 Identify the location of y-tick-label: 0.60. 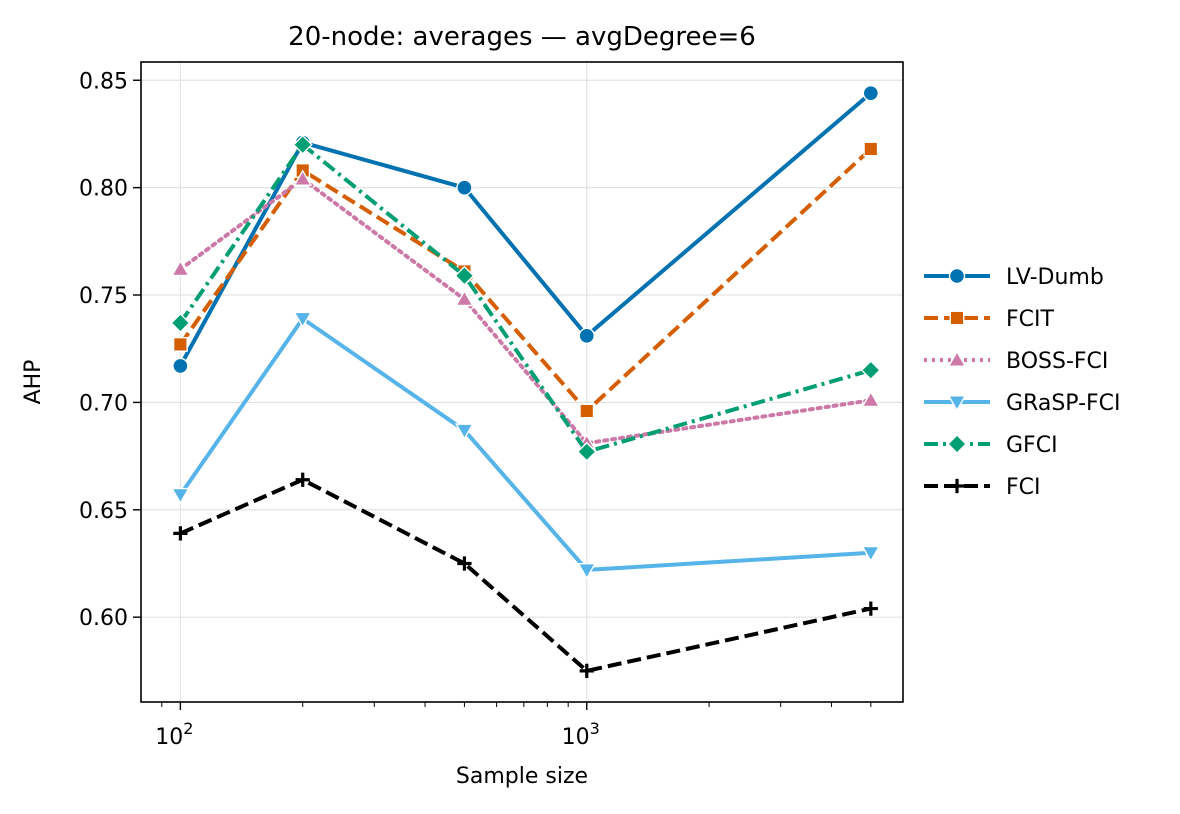
(103, 618).